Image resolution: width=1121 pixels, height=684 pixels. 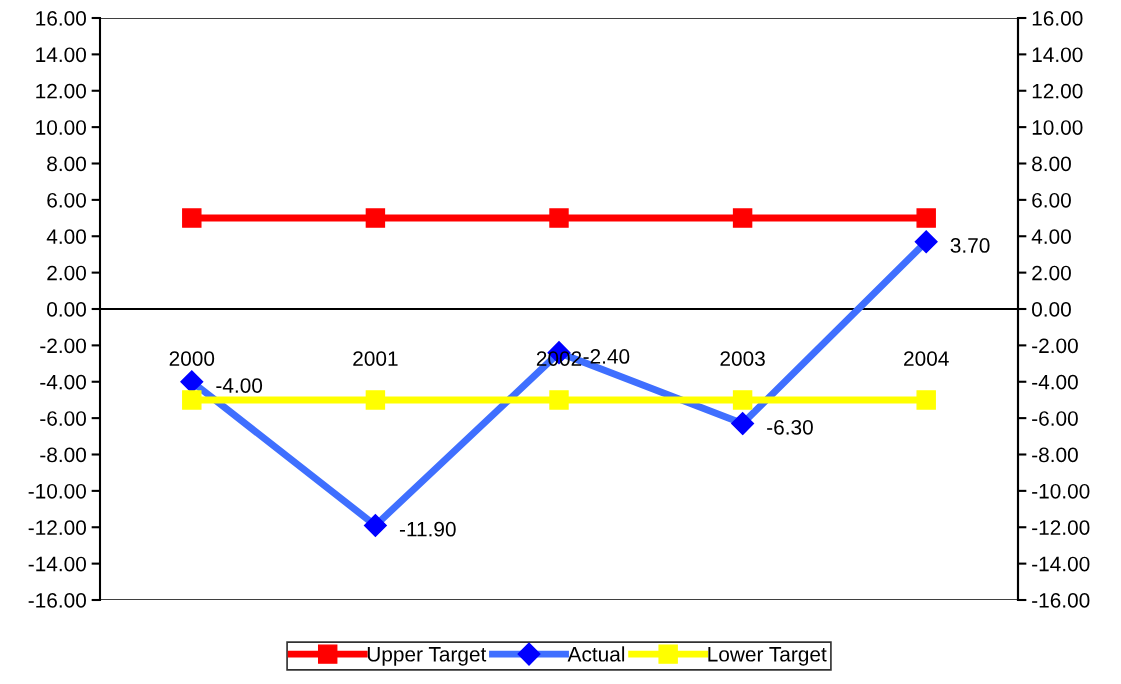 I want to click on y2-tick-label: 8.00, so click(x=1051, y=164).